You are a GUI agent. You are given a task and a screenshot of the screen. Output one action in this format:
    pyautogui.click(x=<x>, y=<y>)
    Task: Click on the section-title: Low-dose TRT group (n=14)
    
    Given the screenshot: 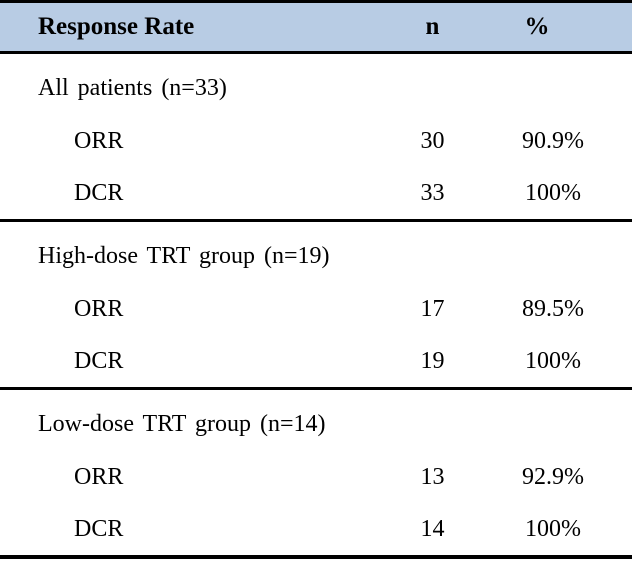 What is the action you would take?
    pyautogui.click(x=182, y=423)
    